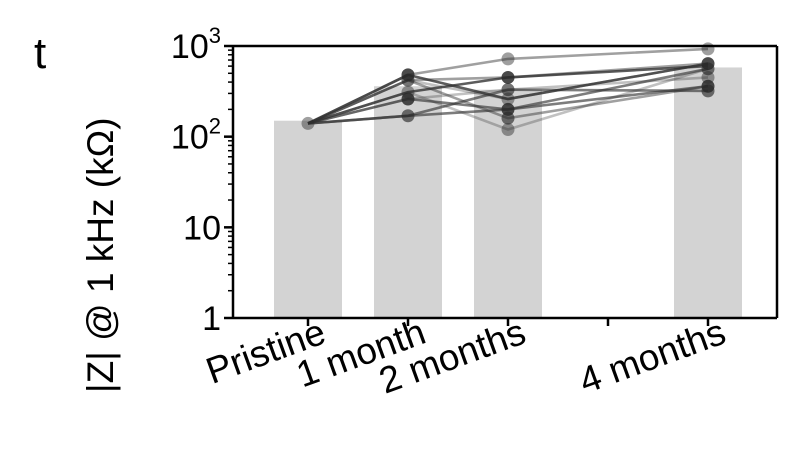 Image resolution: width=788 pixels, height=466 pixels. I want to click on y-tick-label-1: 1, so click(211, 319).